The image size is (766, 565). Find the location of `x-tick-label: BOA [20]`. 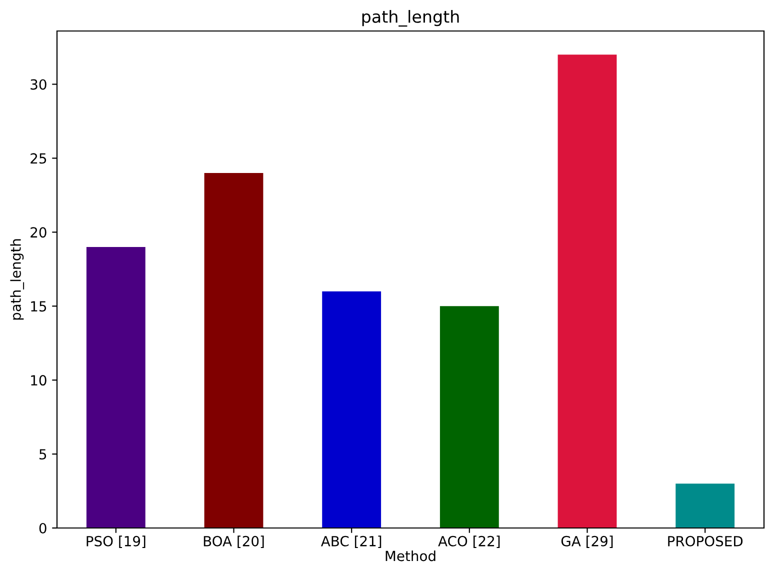

x-tick-label: BOA [20] is located at coordinates (234, 542).